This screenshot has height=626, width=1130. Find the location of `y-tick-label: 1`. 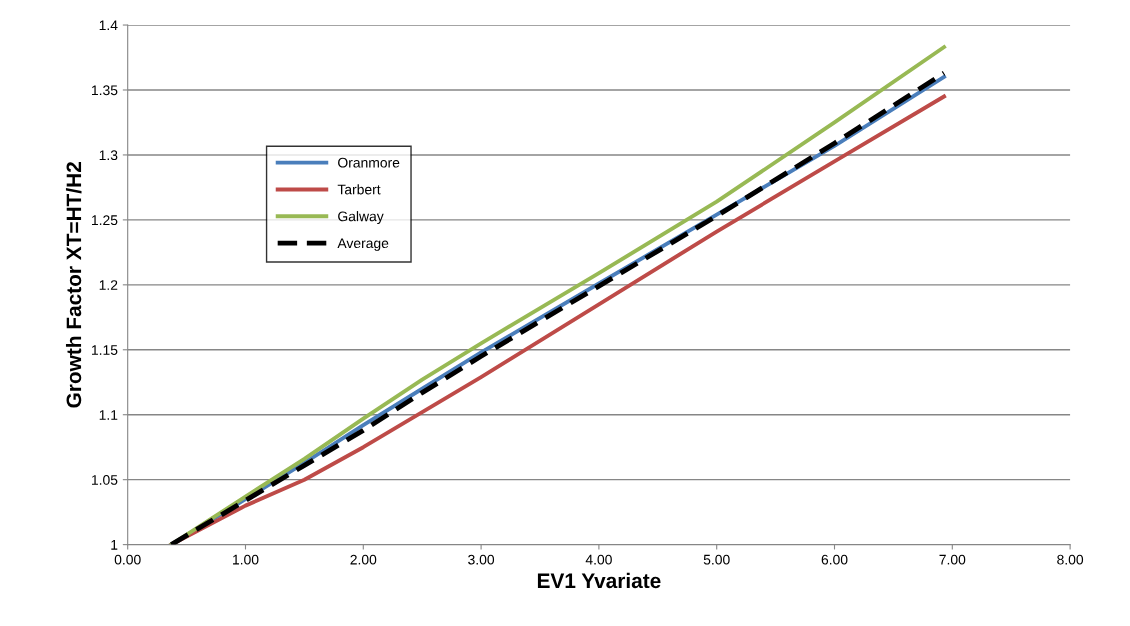

y-tick-label: 1 is located at coordinates (114, 545).